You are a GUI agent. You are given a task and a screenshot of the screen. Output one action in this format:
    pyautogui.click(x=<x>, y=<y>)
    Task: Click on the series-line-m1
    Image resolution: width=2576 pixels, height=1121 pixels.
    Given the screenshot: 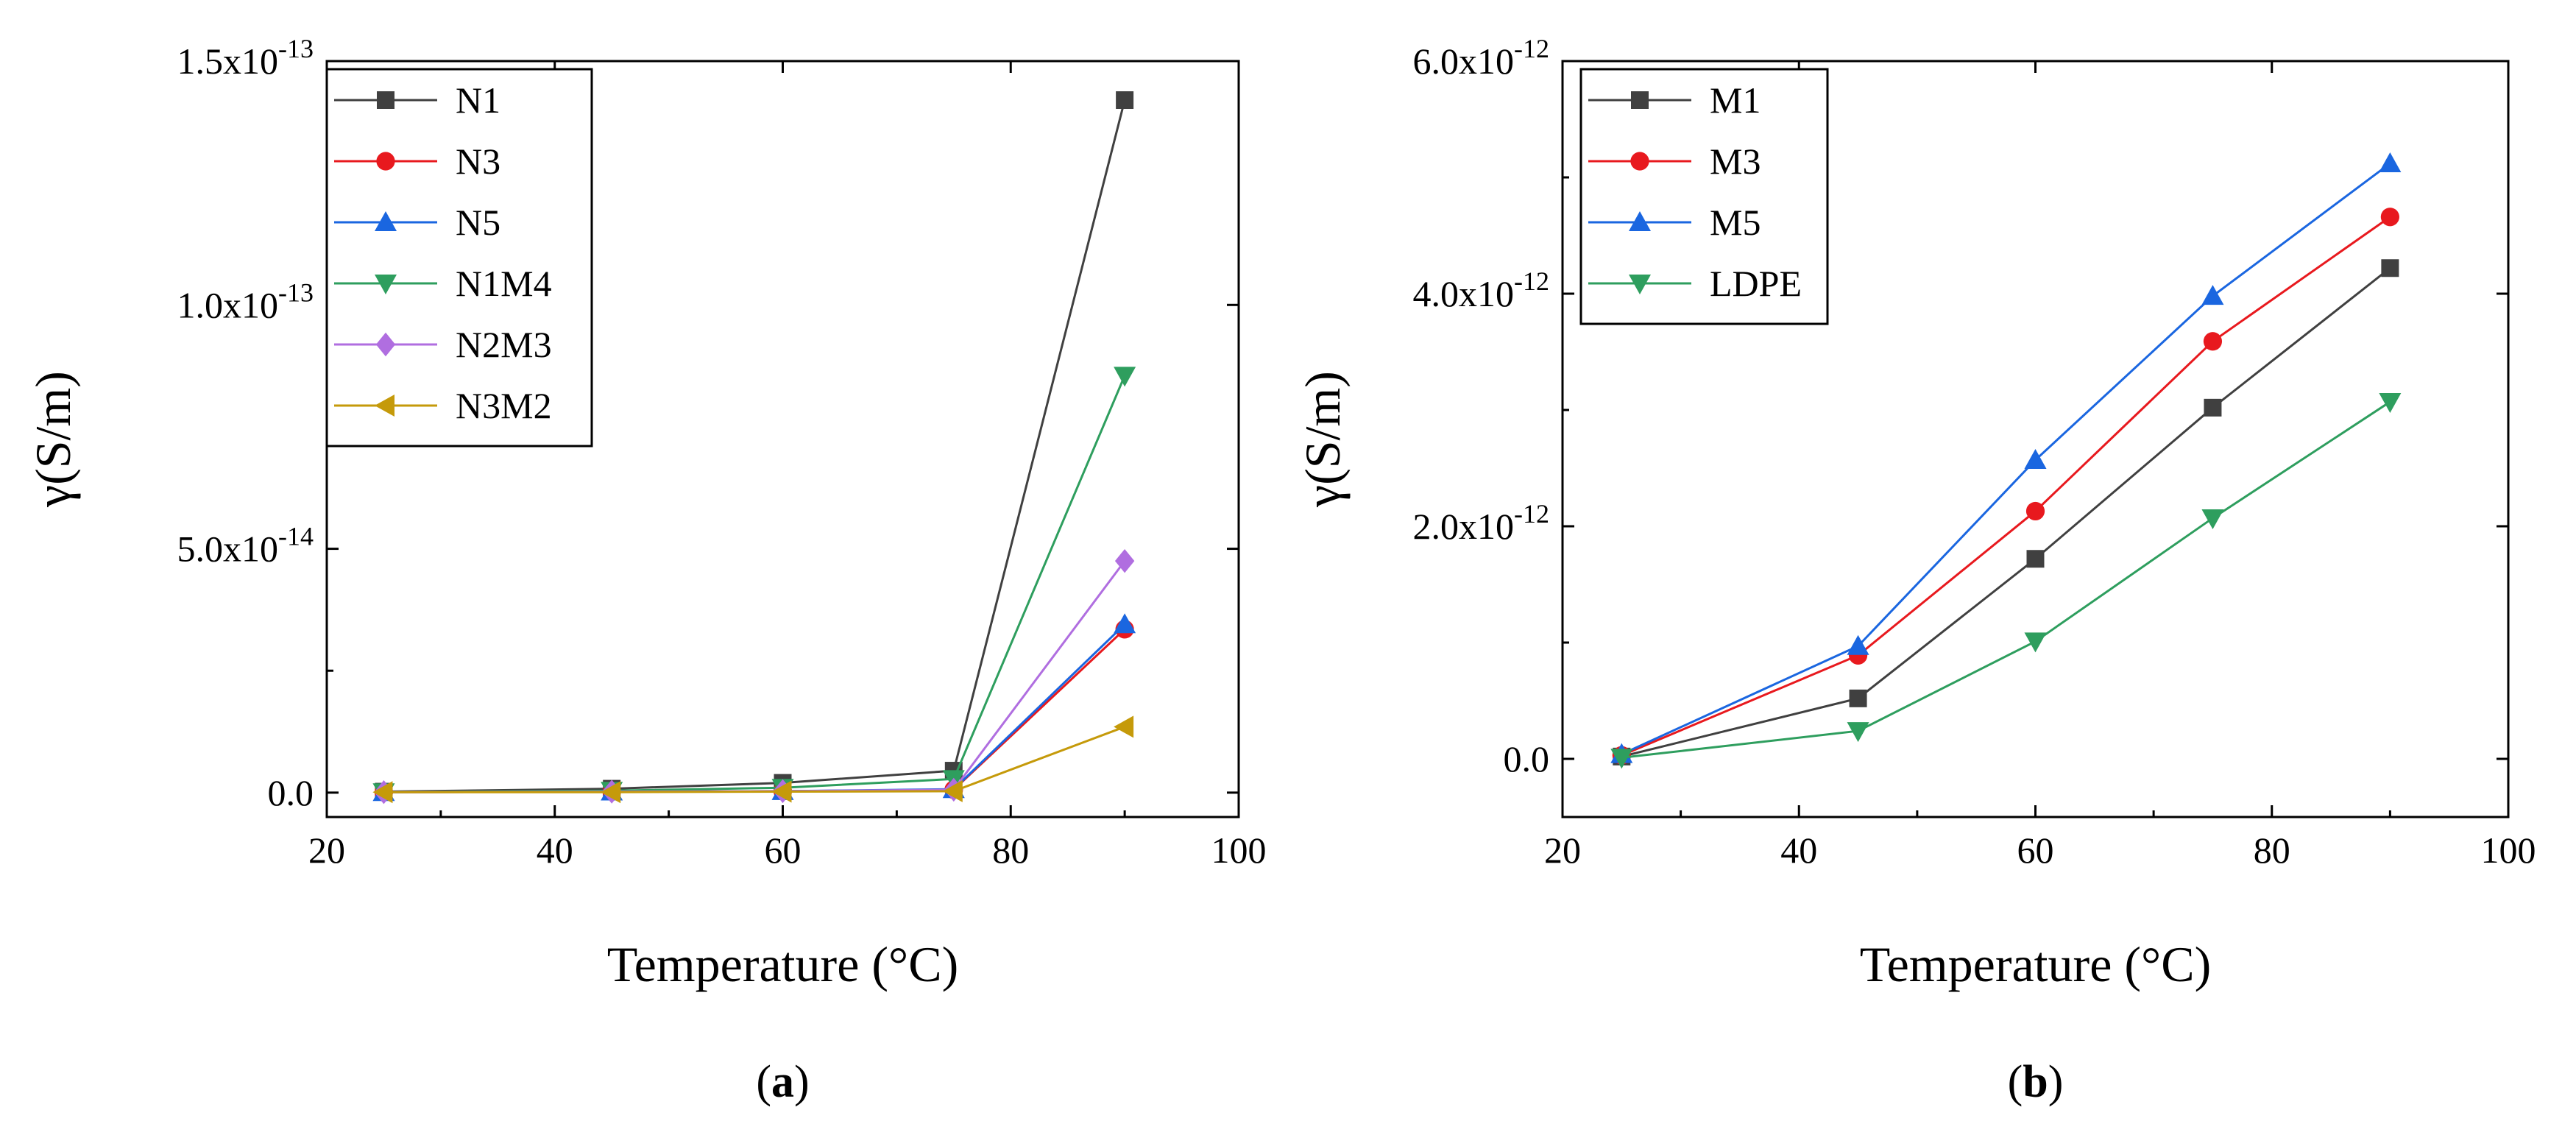 What is the action you would take?
    pyautogui.click(x=2006, y=512)
    